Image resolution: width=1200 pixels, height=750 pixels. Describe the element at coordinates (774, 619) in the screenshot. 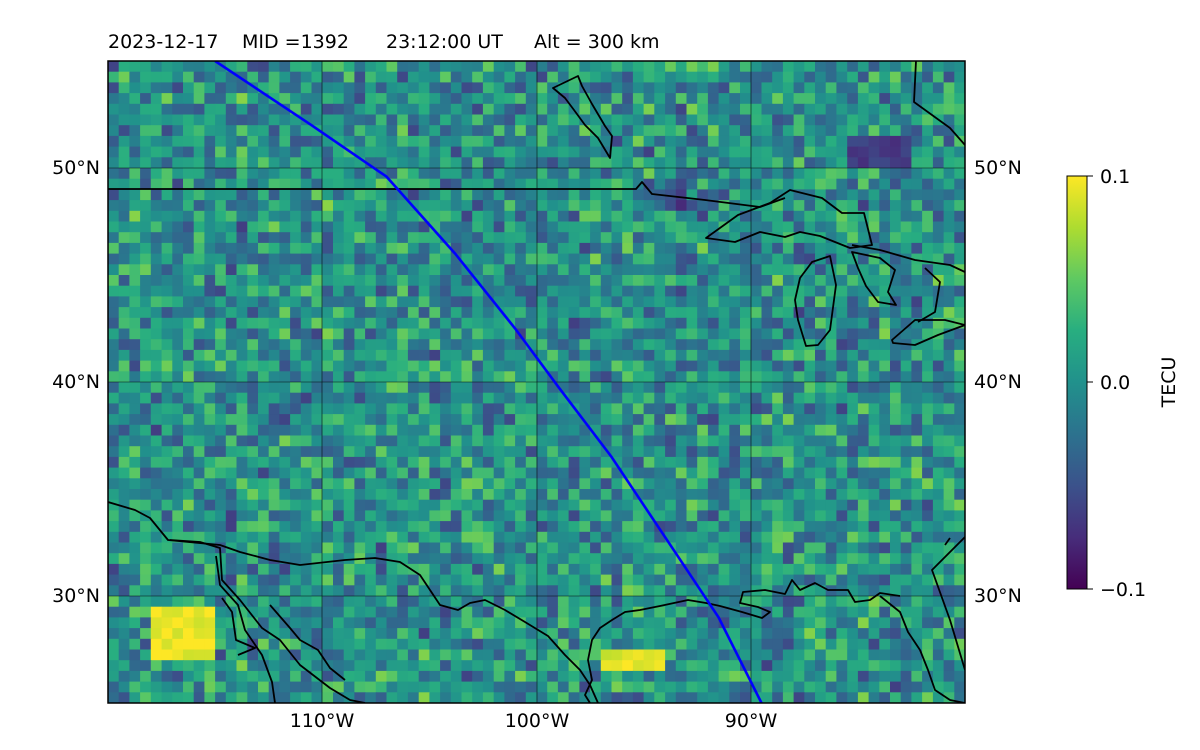

I see `gulf-coast` at that location.